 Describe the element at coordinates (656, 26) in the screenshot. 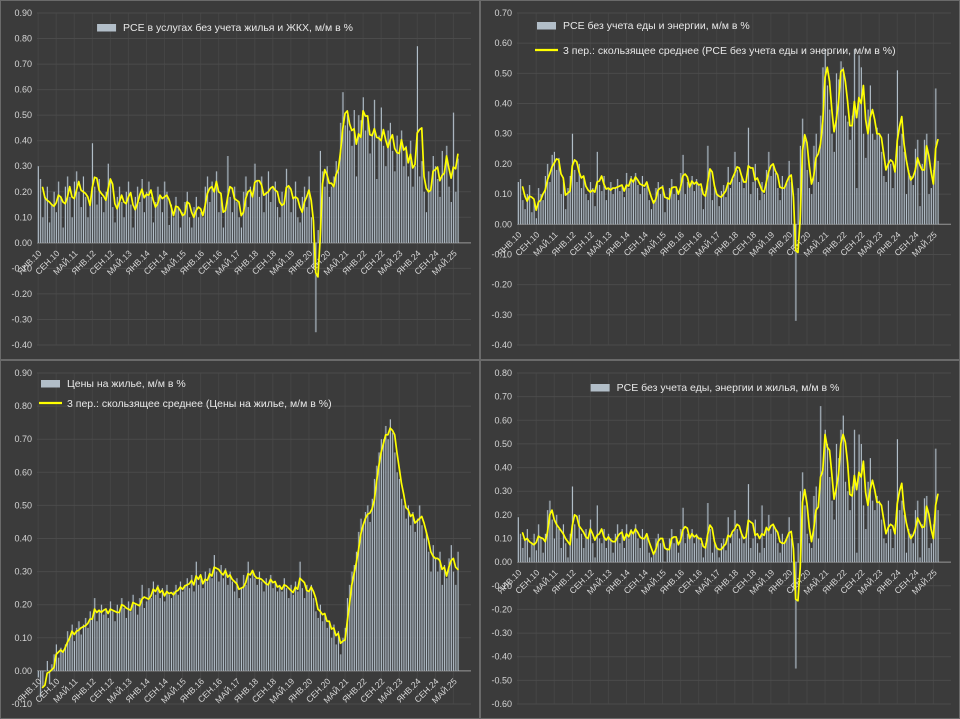

I see `legend-bar-series-label: PCE без учета еды и энергии, м/м в %` at that location.